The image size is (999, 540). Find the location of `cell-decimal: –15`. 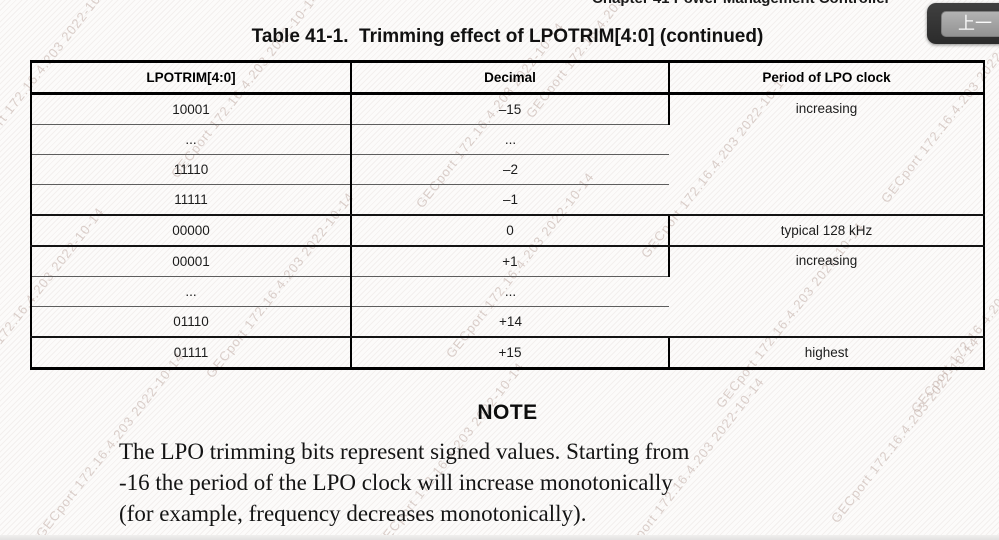

cell-decimal: –15 is located at coordinates (510, 109).